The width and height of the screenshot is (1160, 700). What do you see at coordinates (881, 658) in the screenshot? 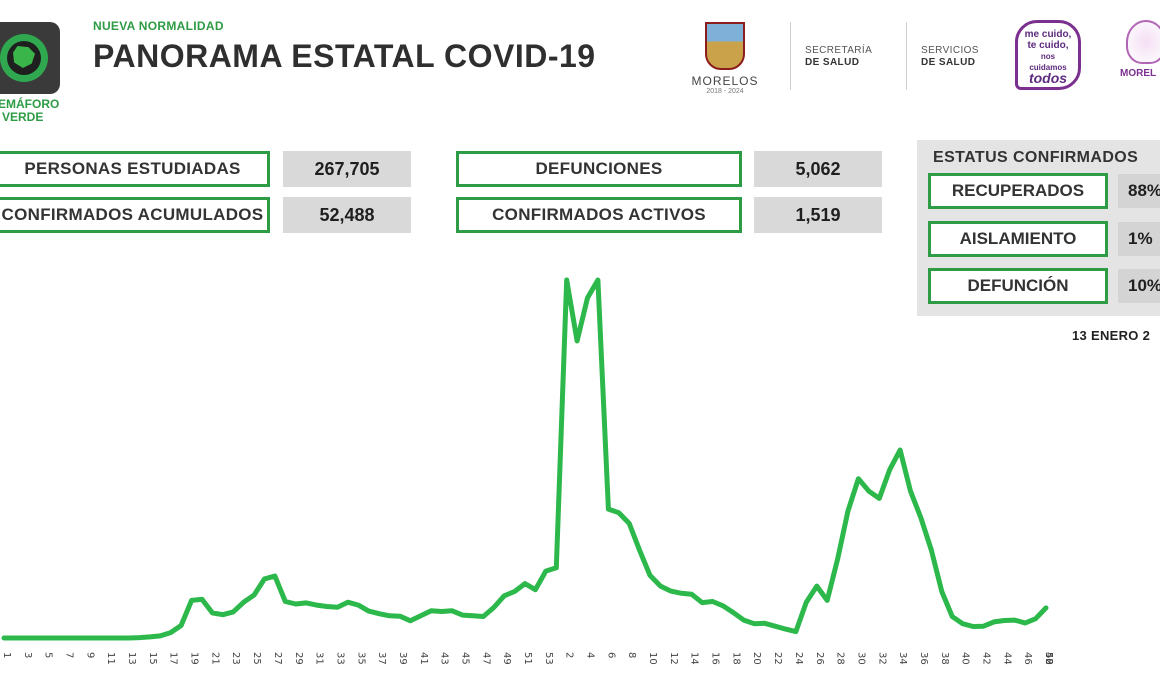
I see `x-tick-label: 32` at bounding box center [881, 658].